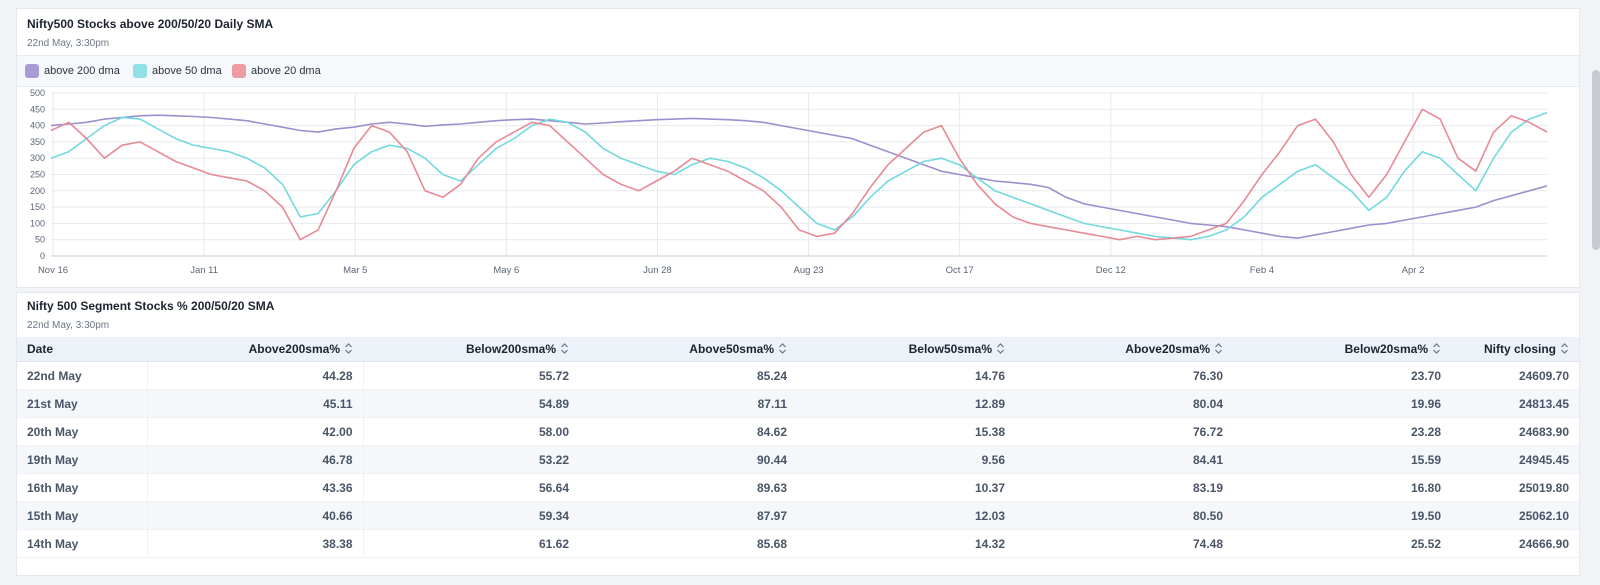 The height and width of the screenshot is (585, 1600). I want to click on y-tick-label: 0, so click(42, 256).